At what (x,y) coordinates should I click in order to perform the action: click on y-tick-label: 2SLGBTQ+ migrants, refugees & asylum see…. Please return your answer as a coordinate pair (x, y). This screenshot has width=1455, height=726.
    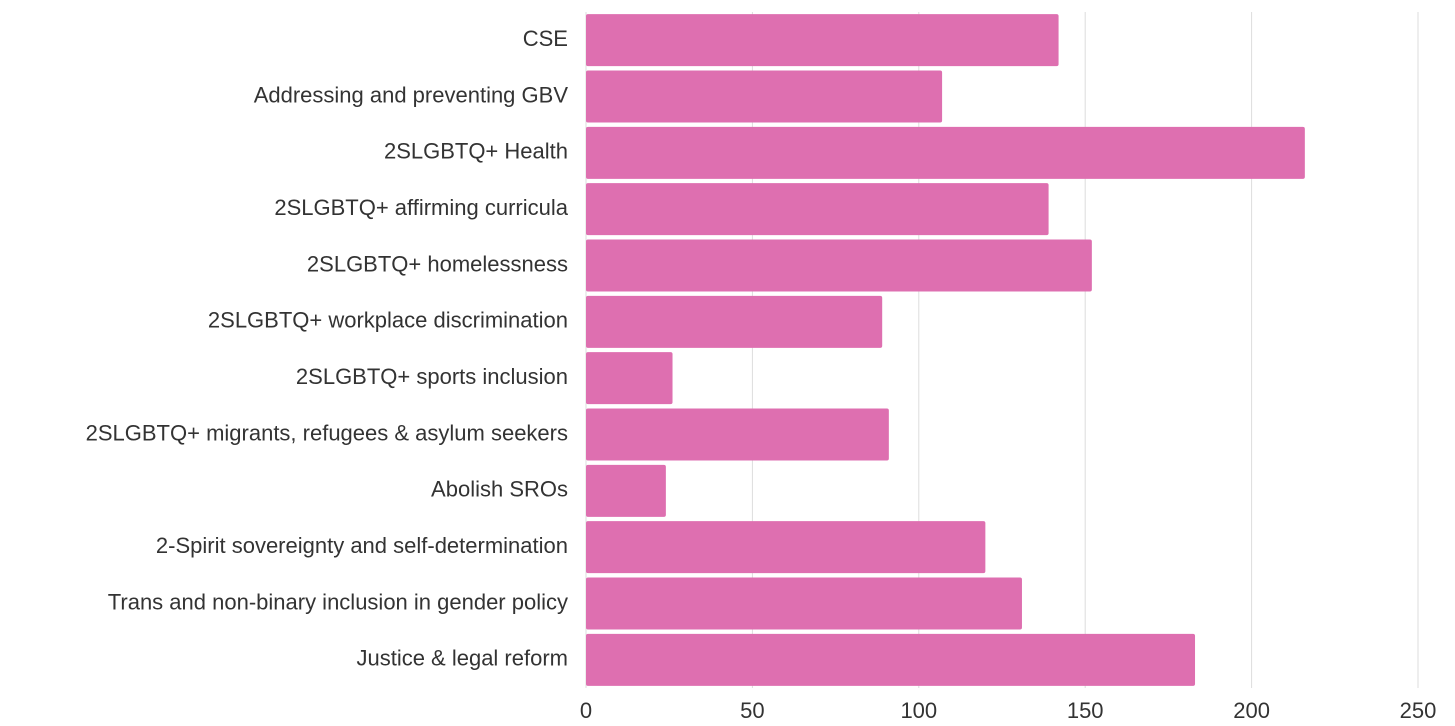
    Looking at the image, I should click on (327, 432).